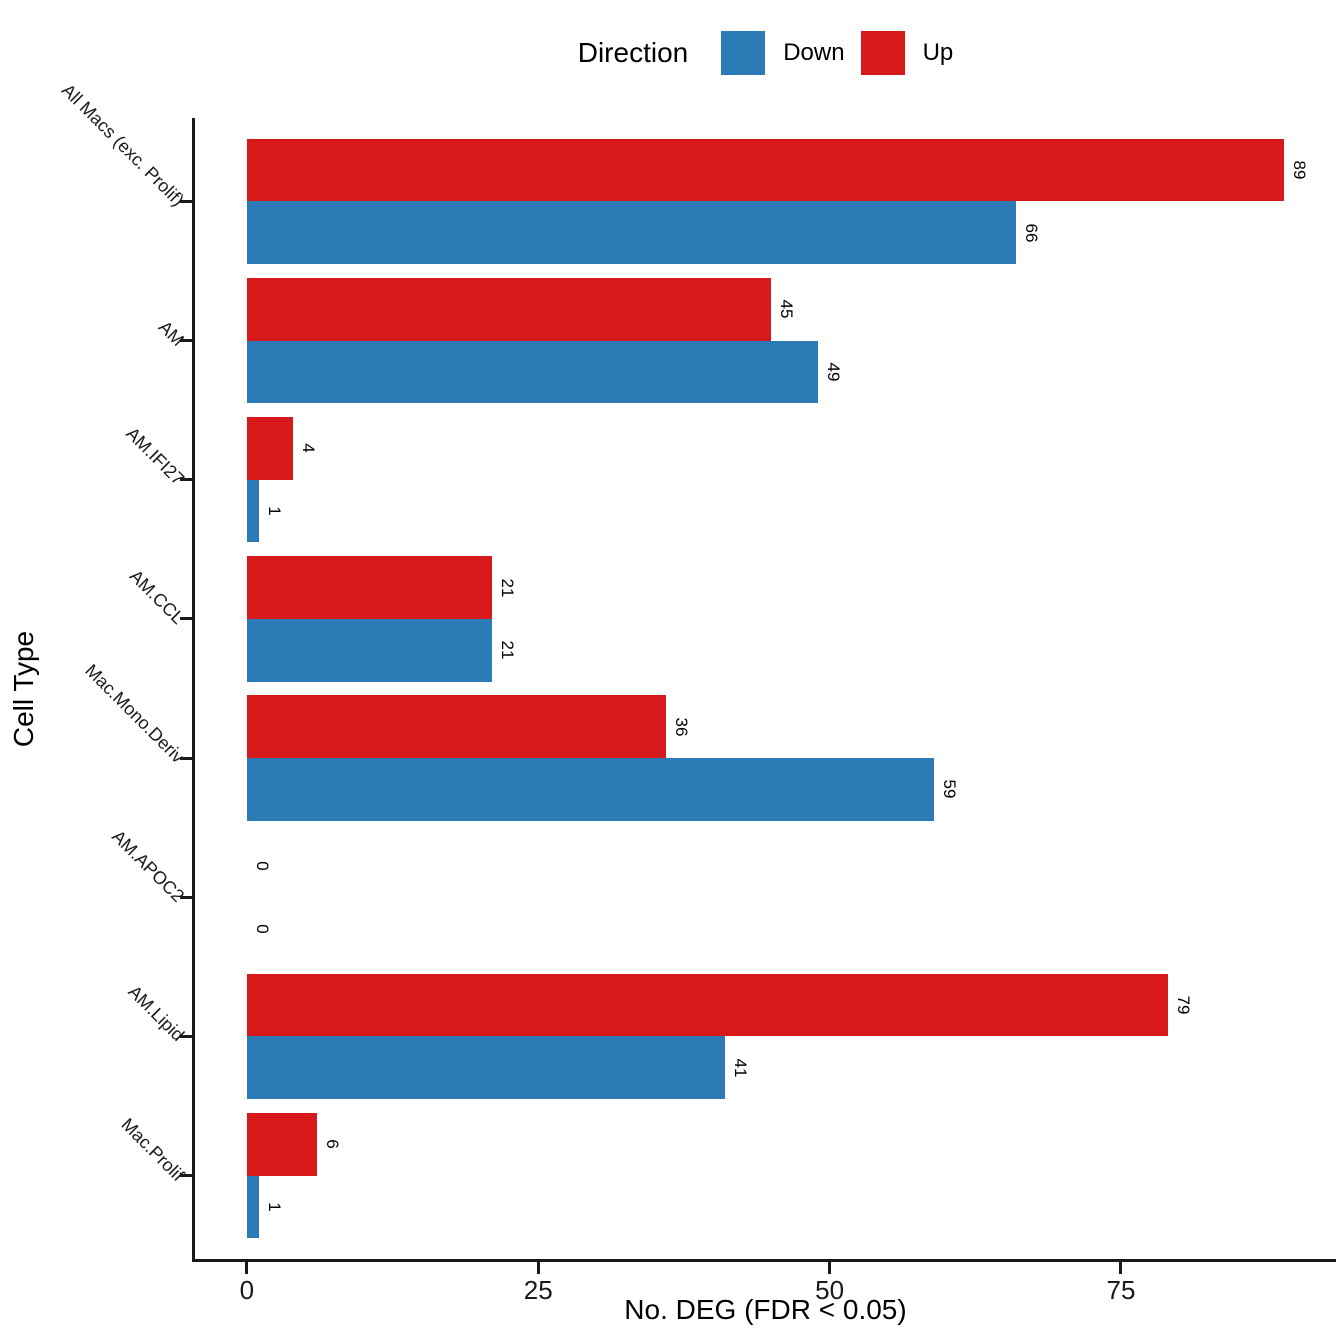 The width and height of the screenshot is (1344, 1344). I want to click on legend-item-up: Up, so click(907, 53).